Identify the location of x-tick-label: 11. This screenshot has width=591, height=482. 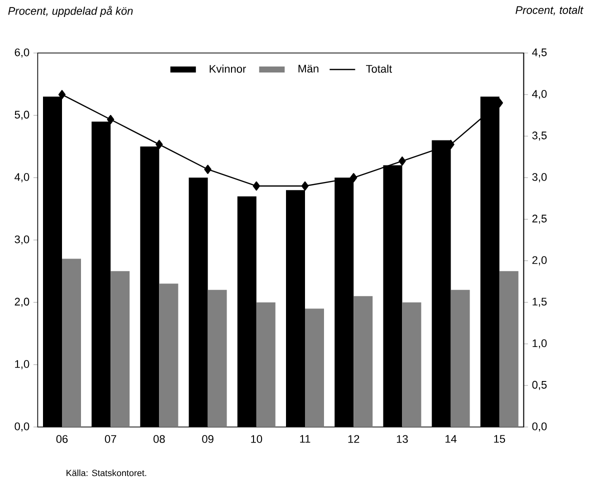
(305, 439).